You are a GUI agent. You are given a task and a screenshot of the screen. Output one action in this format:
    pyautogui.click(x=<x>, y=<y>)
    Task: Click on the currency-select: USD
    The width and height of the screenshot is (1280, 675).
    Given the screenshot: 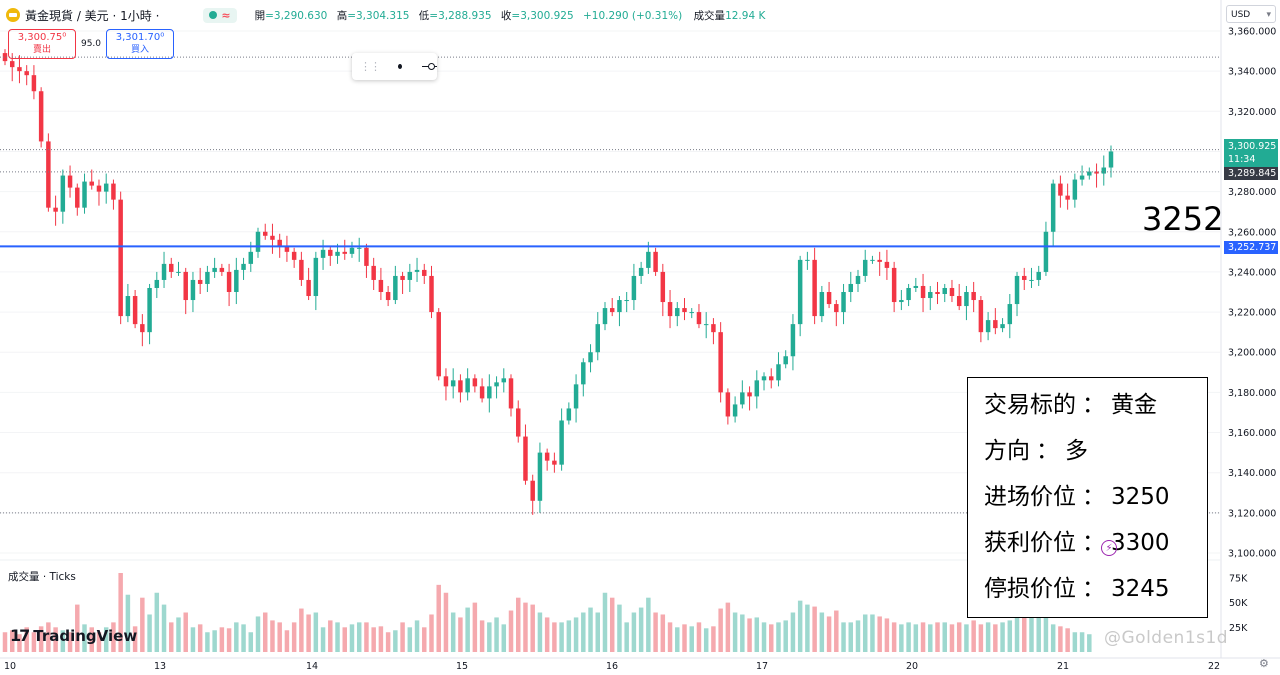 What is the action you would take?
    pyautogui.click(x=1251, y=14)
    